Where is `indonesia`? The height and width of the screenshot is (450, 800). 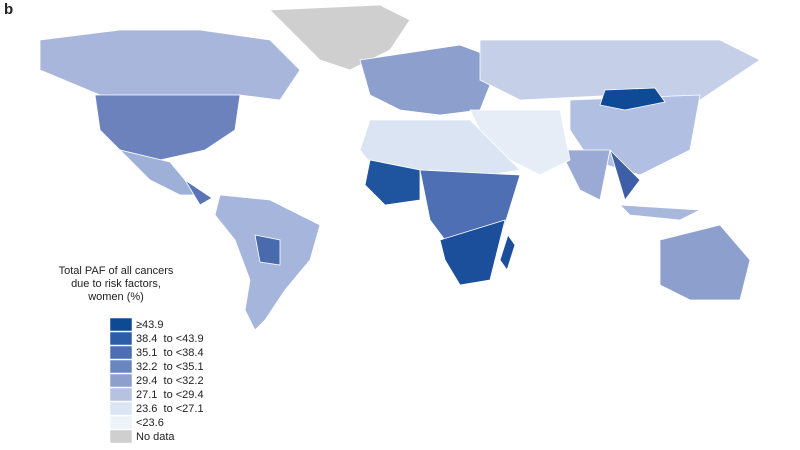
indonesia is located at coordinates (660, 212).